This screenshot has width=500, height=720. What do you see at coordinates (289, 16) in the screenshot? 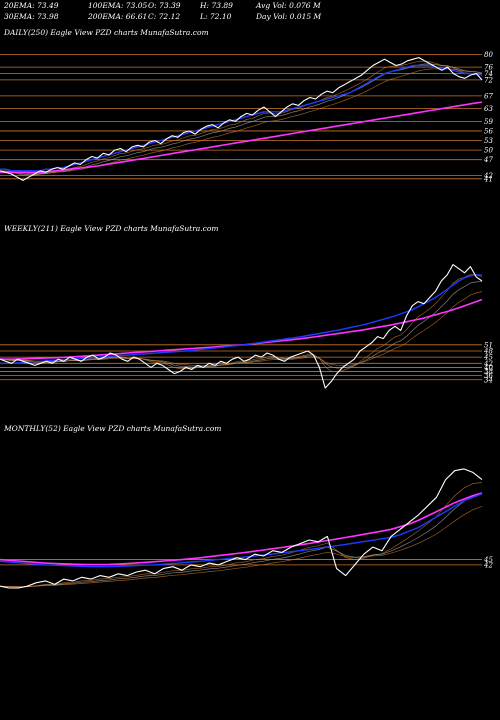
I see `day-vol-readout: Day Vol: 0.015 M` at bounding box center [289, 16].